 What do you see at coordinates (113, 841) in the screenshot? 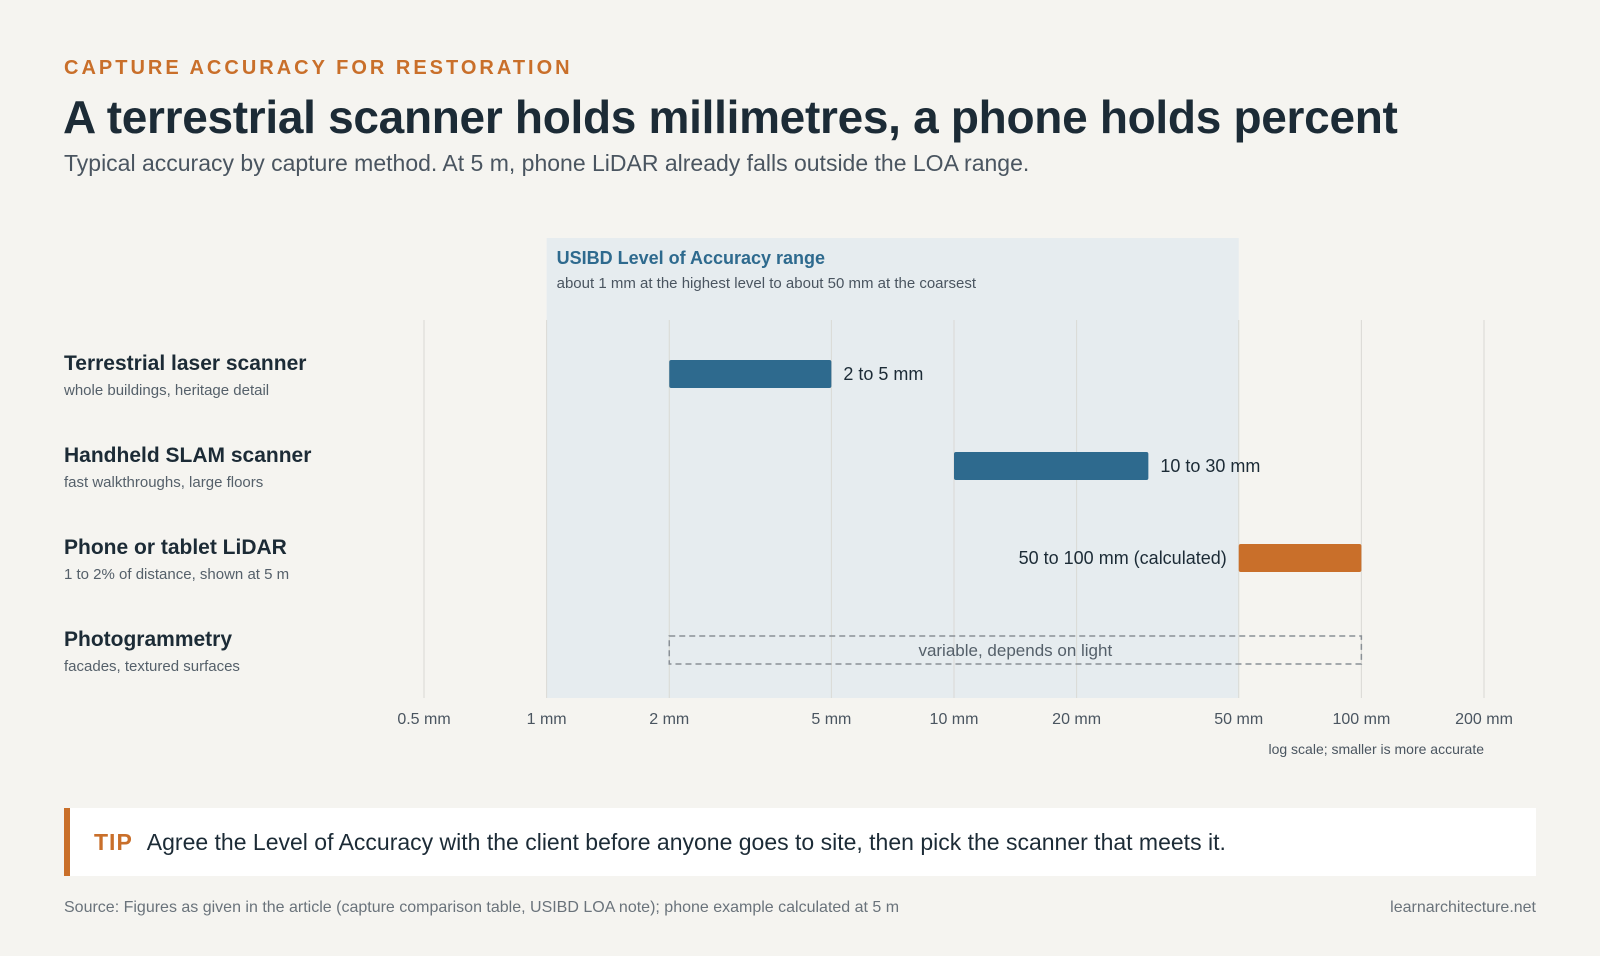
I see `tip-tag: TIP` at bounding box center [113, 841].